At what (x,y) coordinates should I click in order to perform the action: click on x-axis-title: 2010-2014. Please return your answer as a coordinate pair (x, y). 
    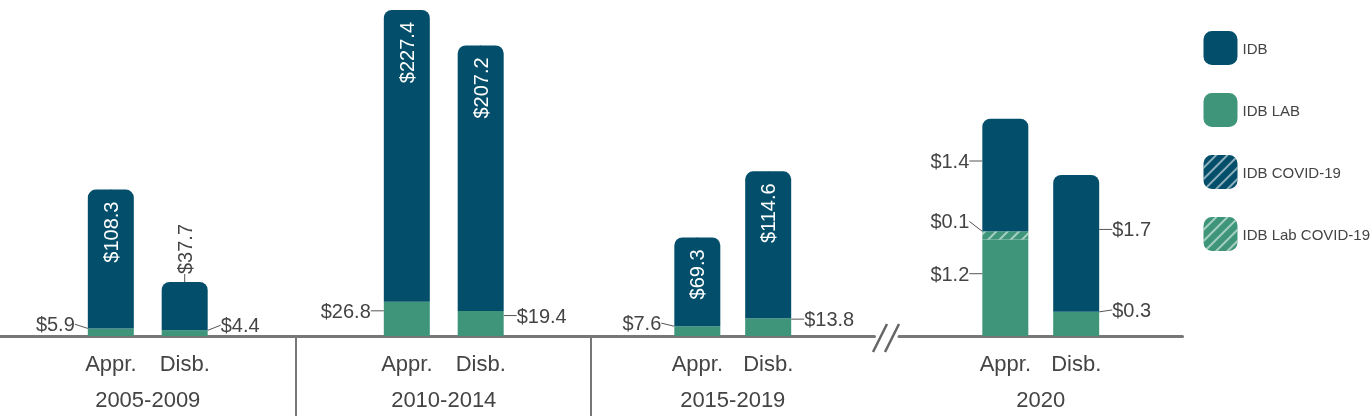
    Looking at the image, I should click on (443, 399).